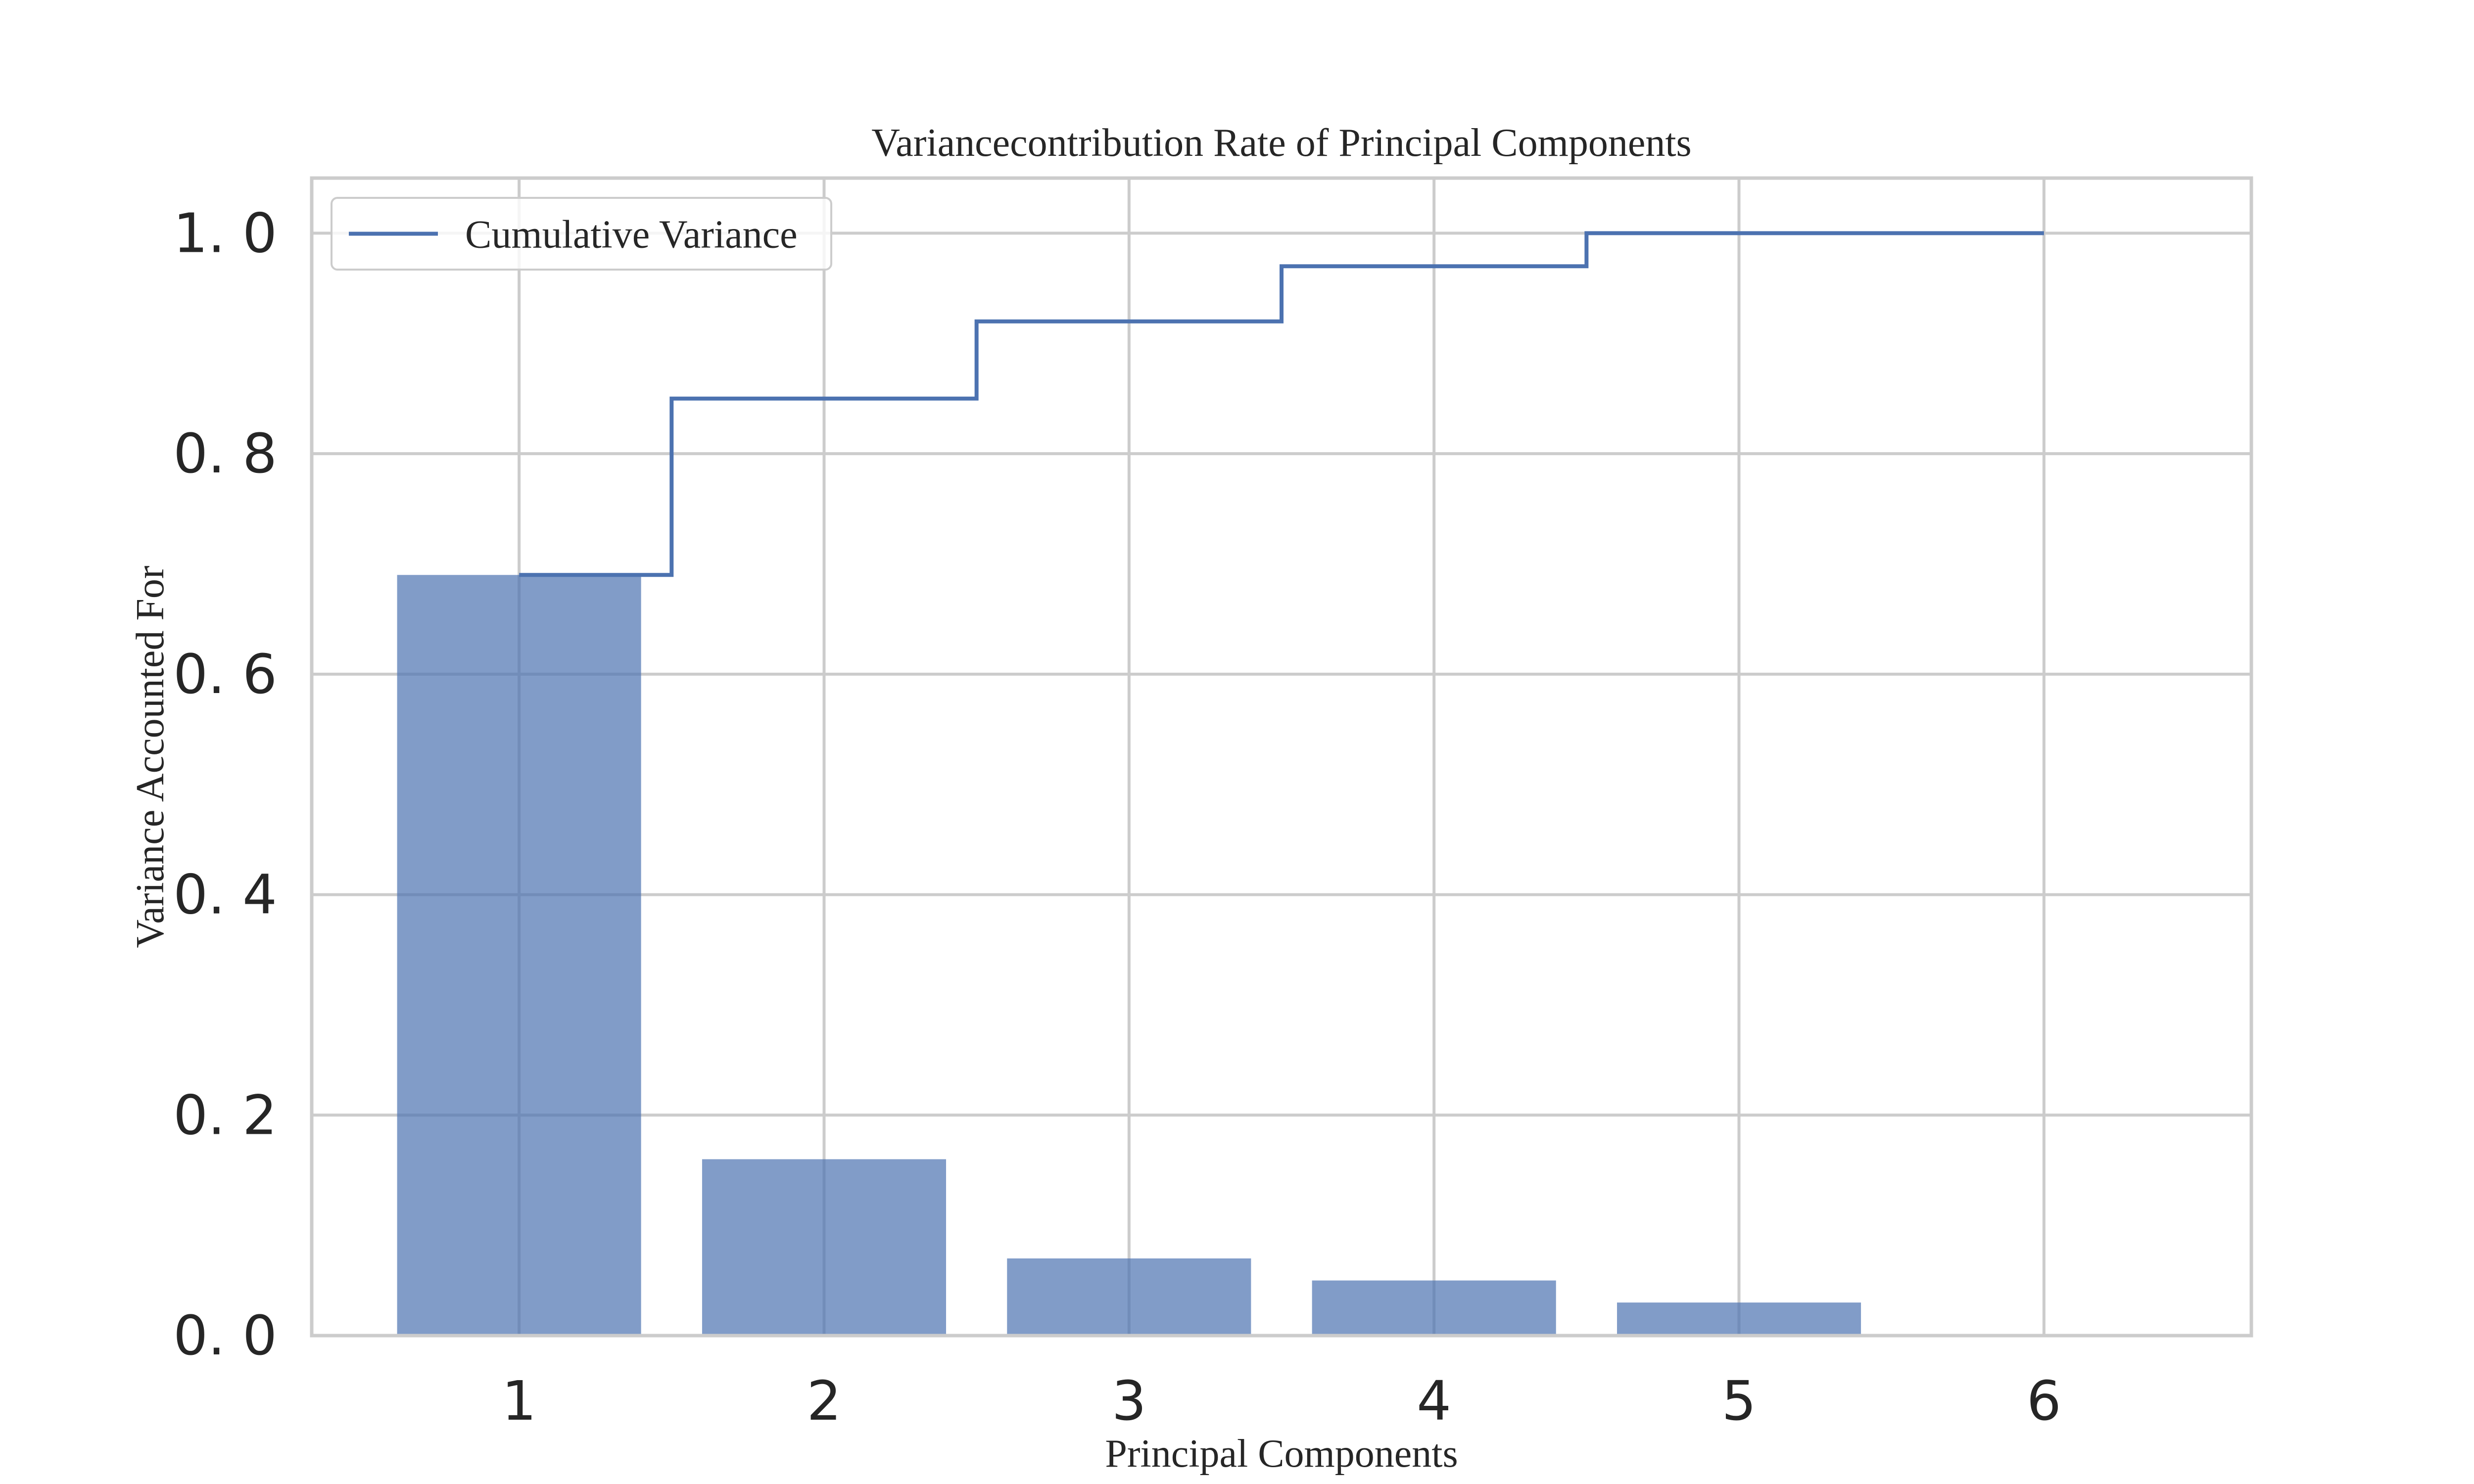  What do you see at coordinates (1281, 1454) in the screenshot?
I see `x-axis-label: Principal Components` at bounding box center [1281, 1454].